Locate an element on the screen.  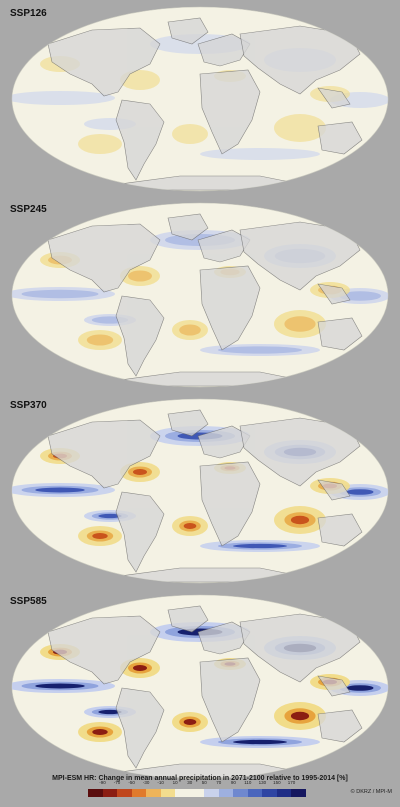
scenario-label: SSP126 is located at coordinates (28, 13).